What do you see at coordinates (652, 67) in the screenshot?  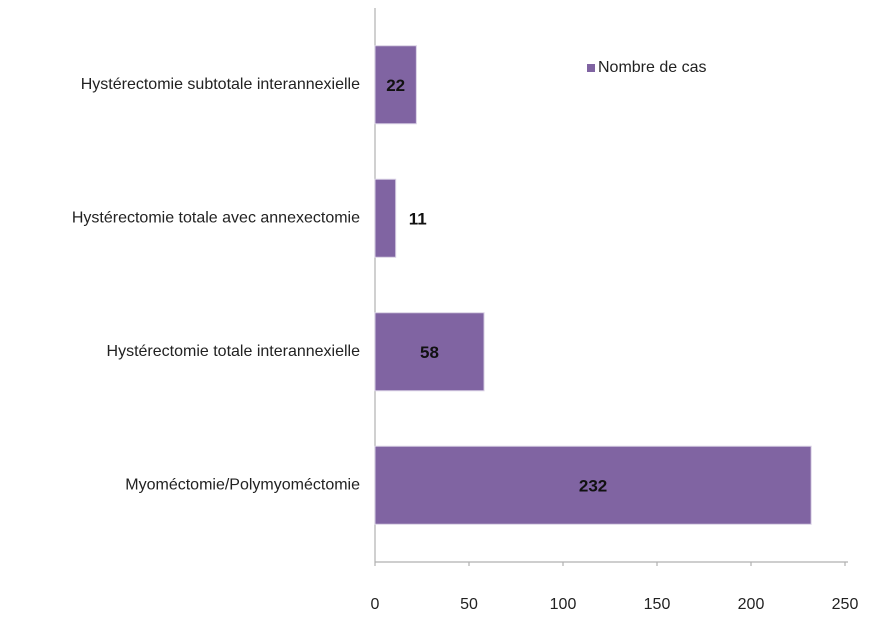 I see `legend-label: Nombre de cas` at bounding box center [652, 67].